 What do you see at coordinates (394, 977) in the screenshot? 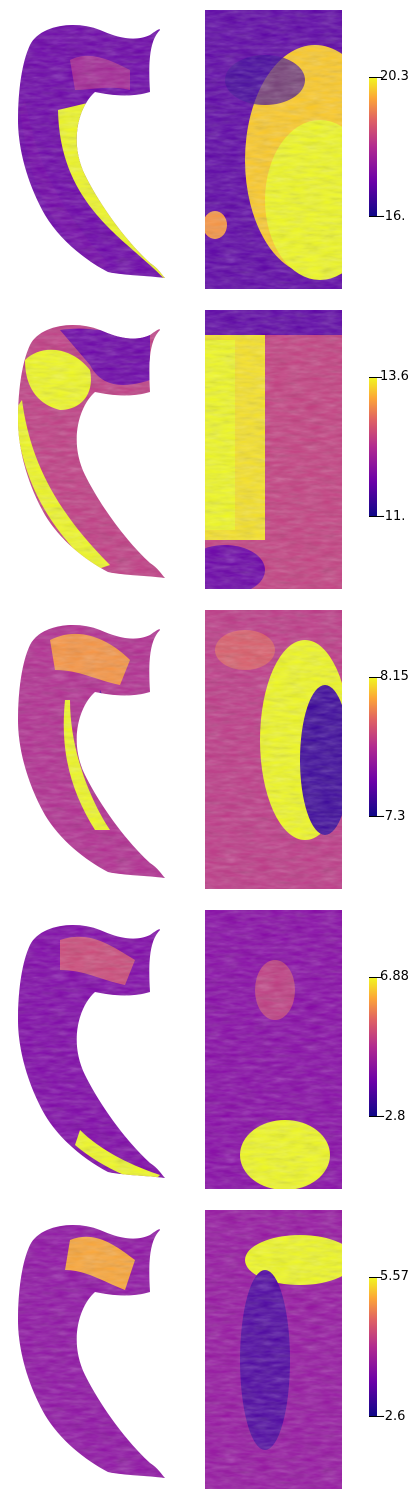
I see `colorbar-max-label: 6.88` at bounding box center [394, 977].